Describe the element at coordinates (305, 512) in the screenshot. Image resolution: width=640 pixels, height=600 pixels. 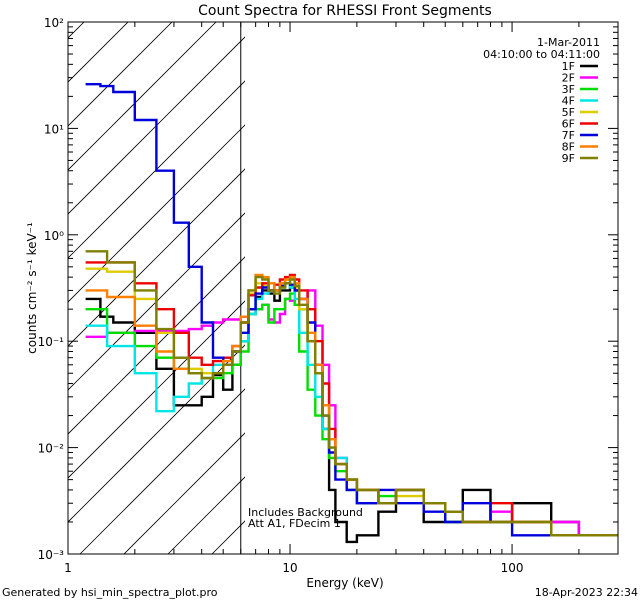
I see `annotation-background-note: Includes Background` at that location.